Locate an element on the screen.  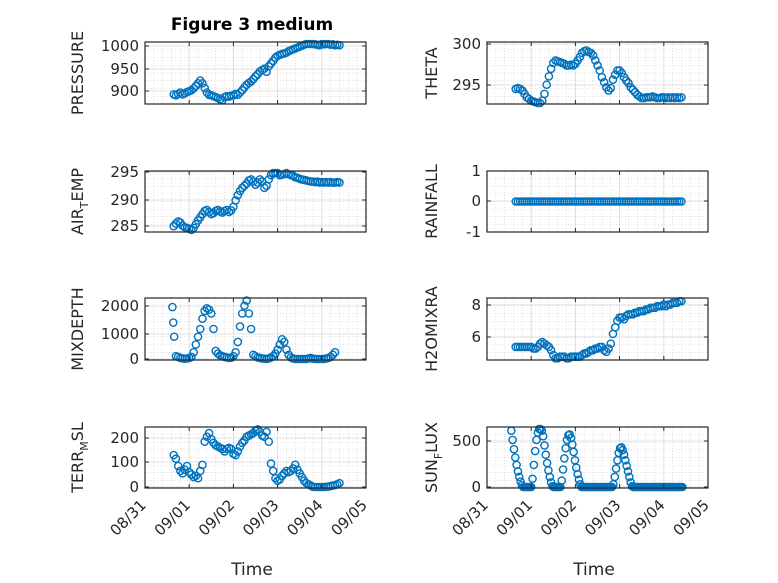
pressure-panel: 900 950 1000 PRESSURE is located at coordinates (217, 73).